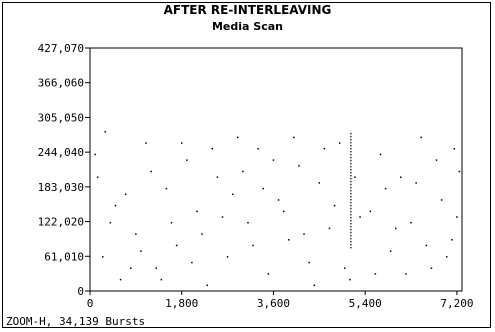  I want to click on y-tick-label: 427,070, so click(61, 48).